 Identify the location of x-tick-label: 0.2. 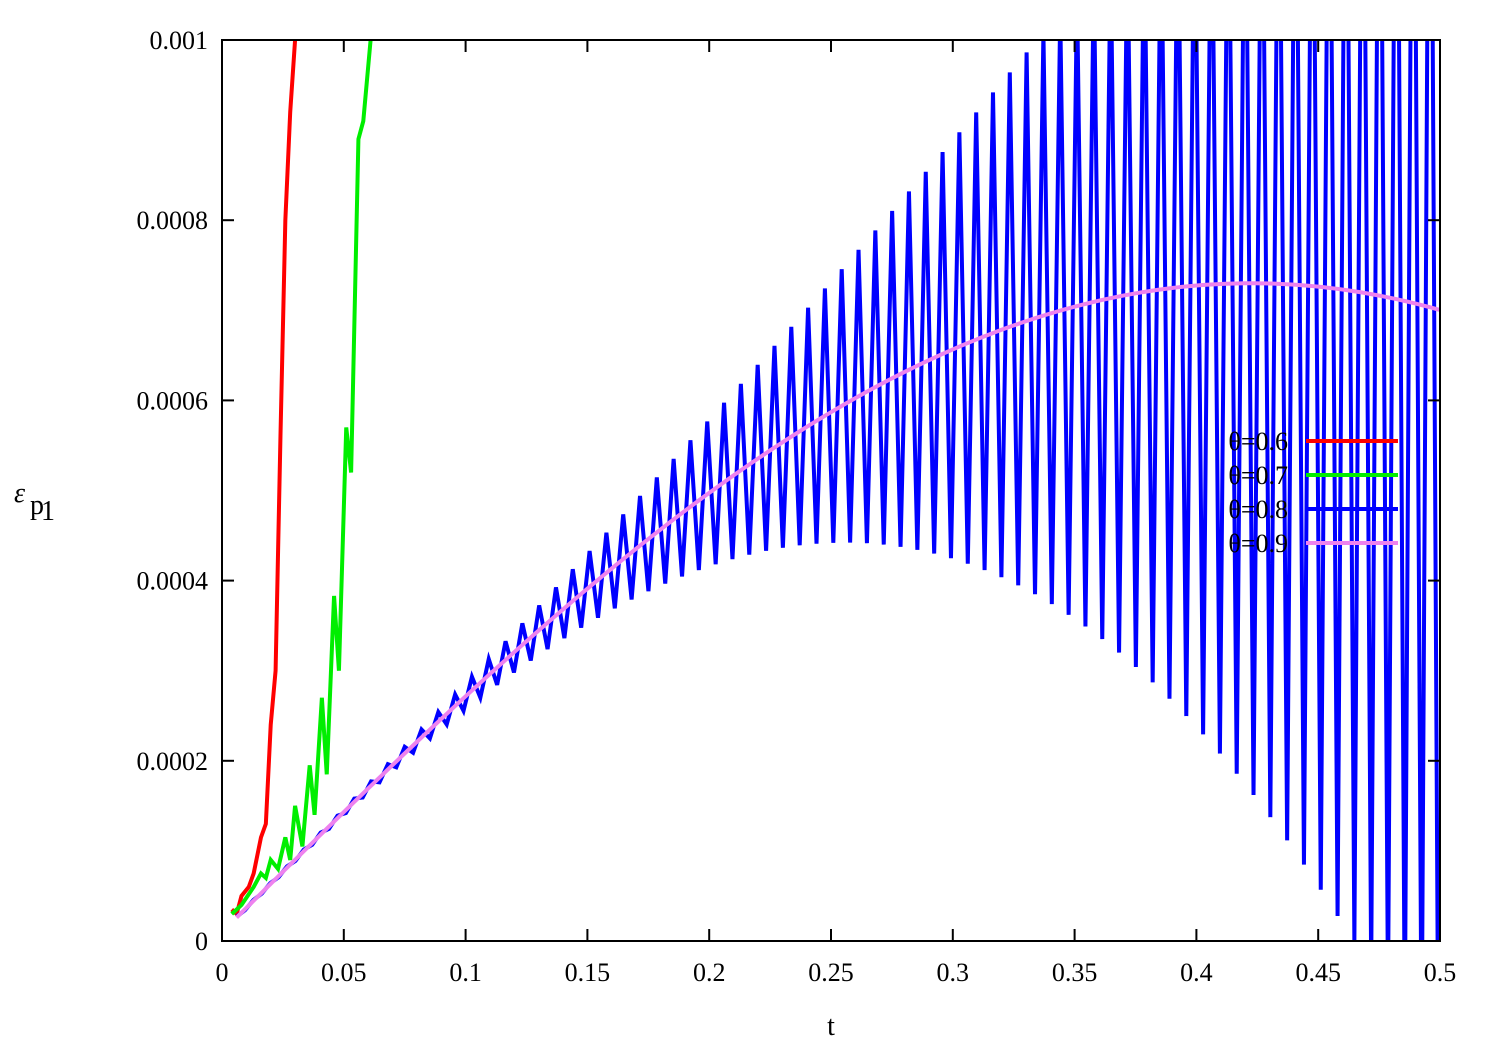
(709, 972).